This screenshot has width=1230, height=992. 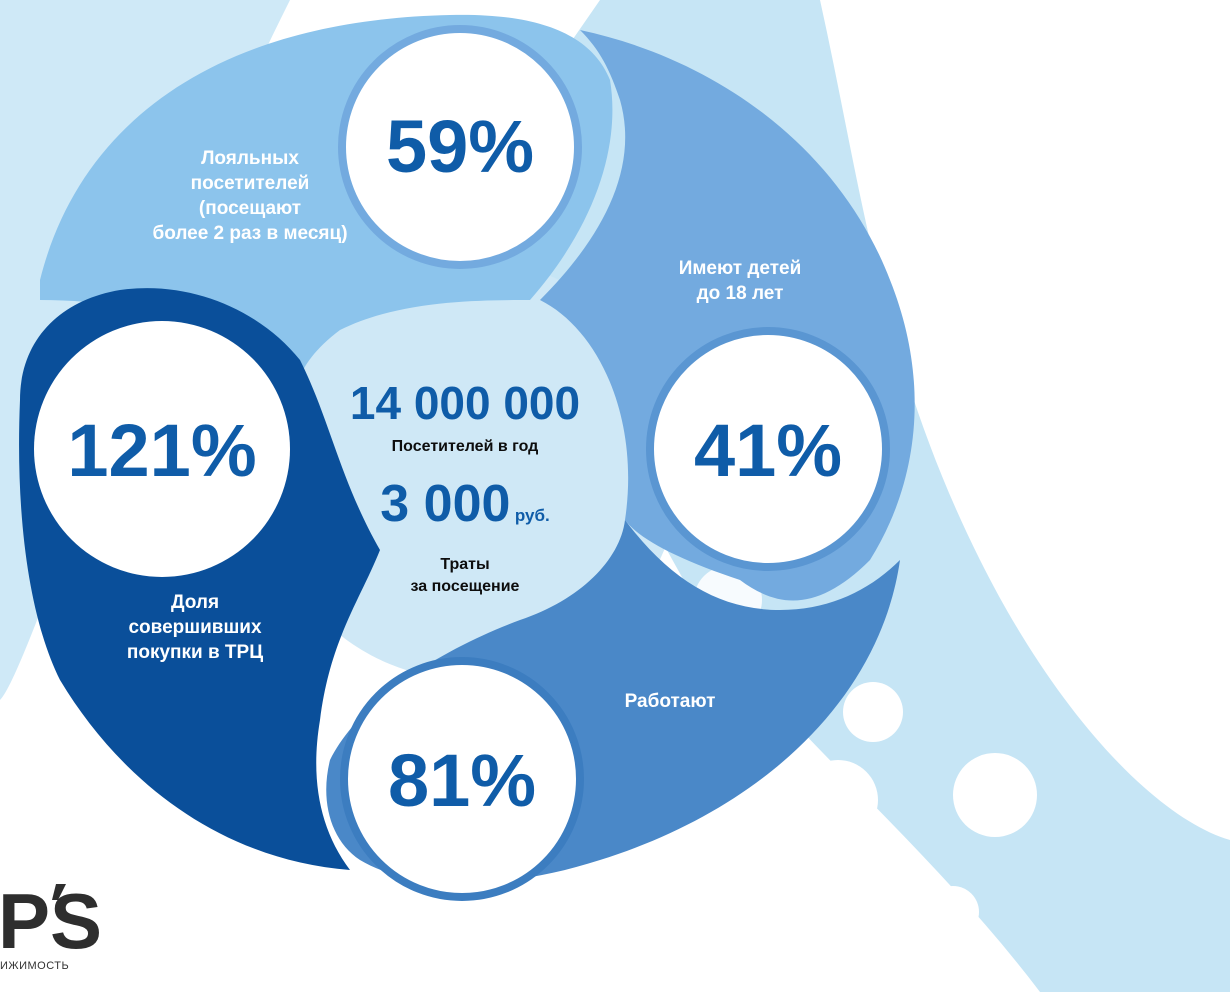 I want to click on ring-loyal, so click(x=460, y=147).